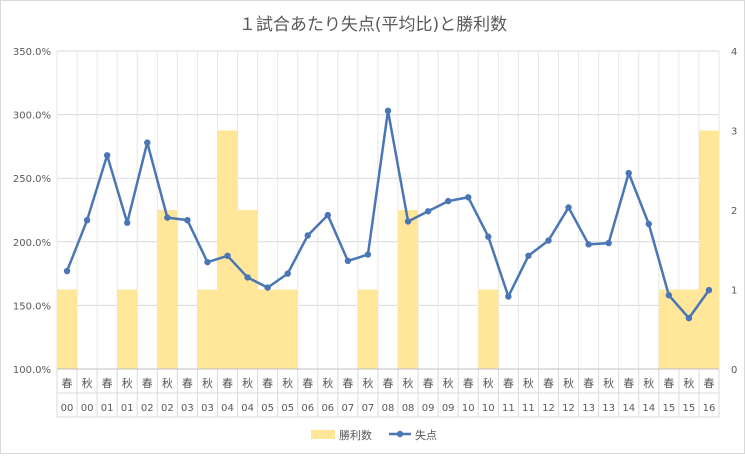  I want to click on category-label-year: 04, so click(247, 408).